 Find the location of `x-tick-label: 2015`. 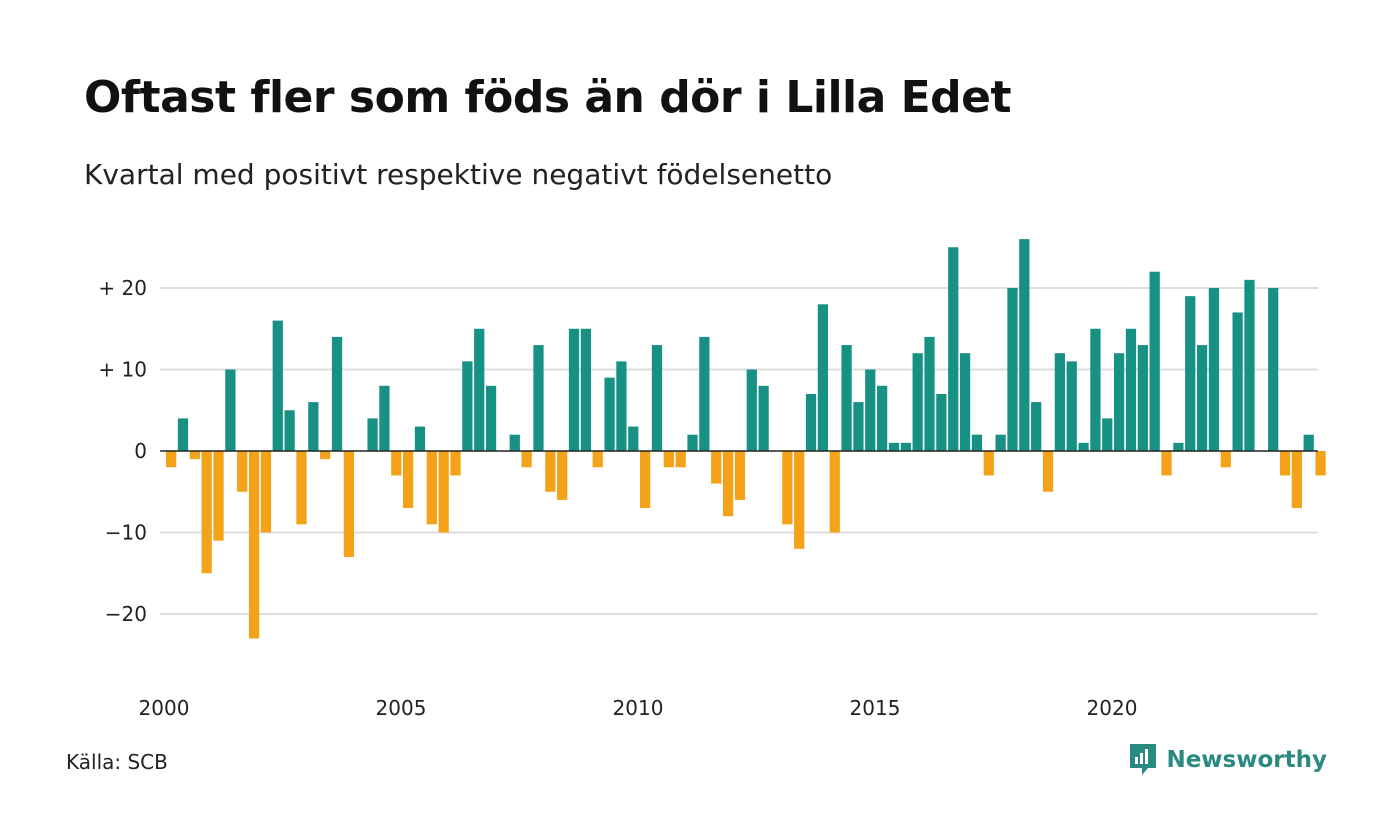

x-tick-label: 2015 is located at coordinates (875, 708).